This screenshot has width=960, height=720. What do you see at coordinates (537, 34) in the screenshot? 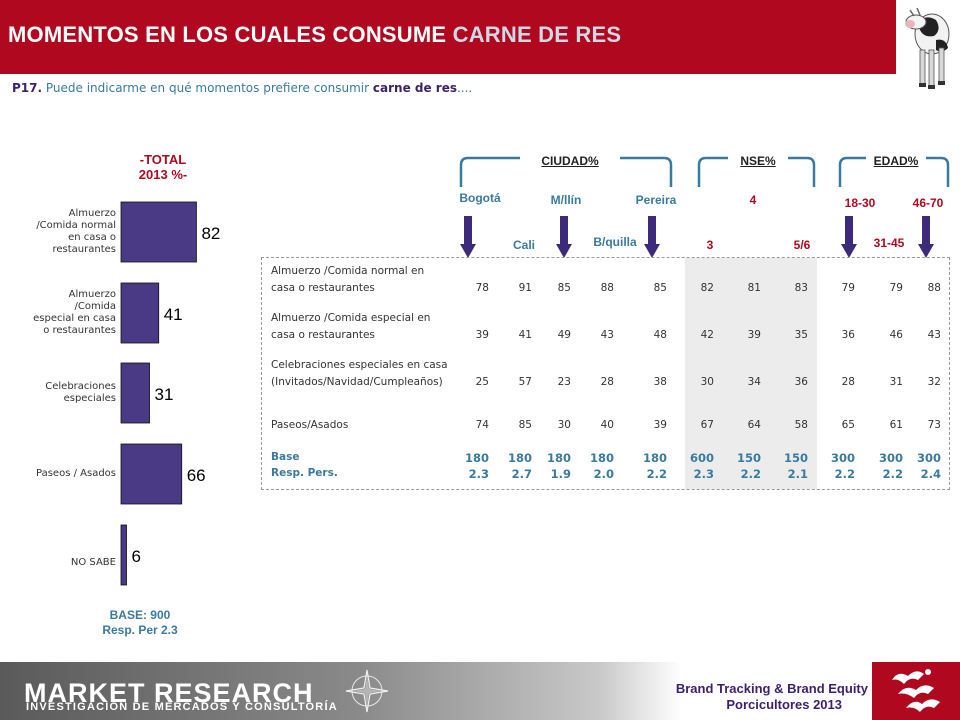
I see `title-highlight: CARNE DE RES` at bounding box center [537, 34].